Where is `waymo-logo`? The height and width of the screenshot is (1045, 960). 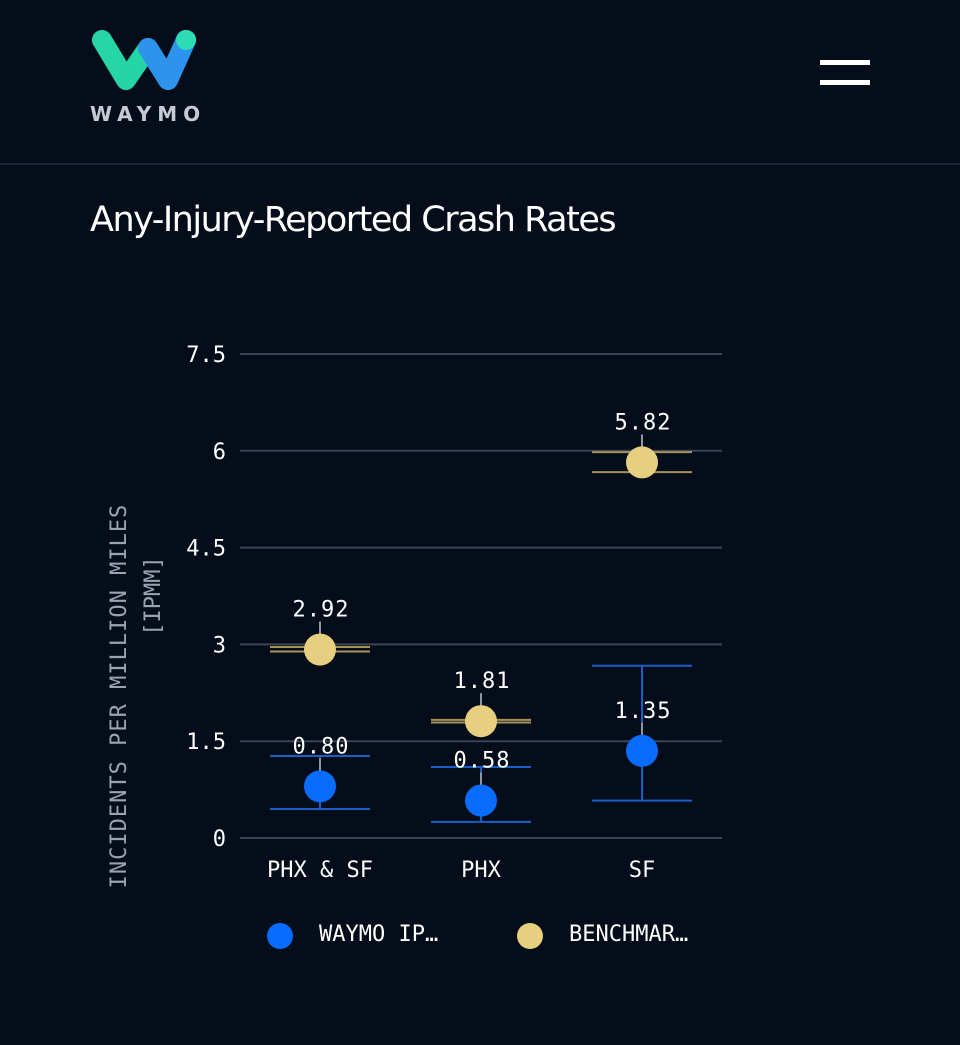 waymo-logo is located at coordinates (145, 76).